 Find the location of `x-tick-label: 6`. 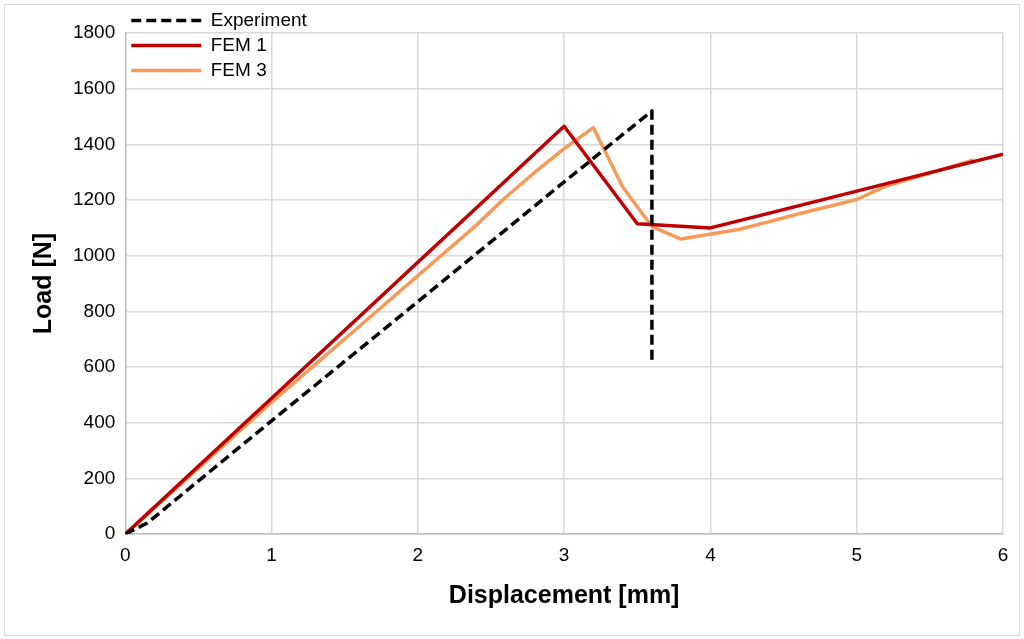

x-tick-label: 6 is located at coordinates (1003, 554).